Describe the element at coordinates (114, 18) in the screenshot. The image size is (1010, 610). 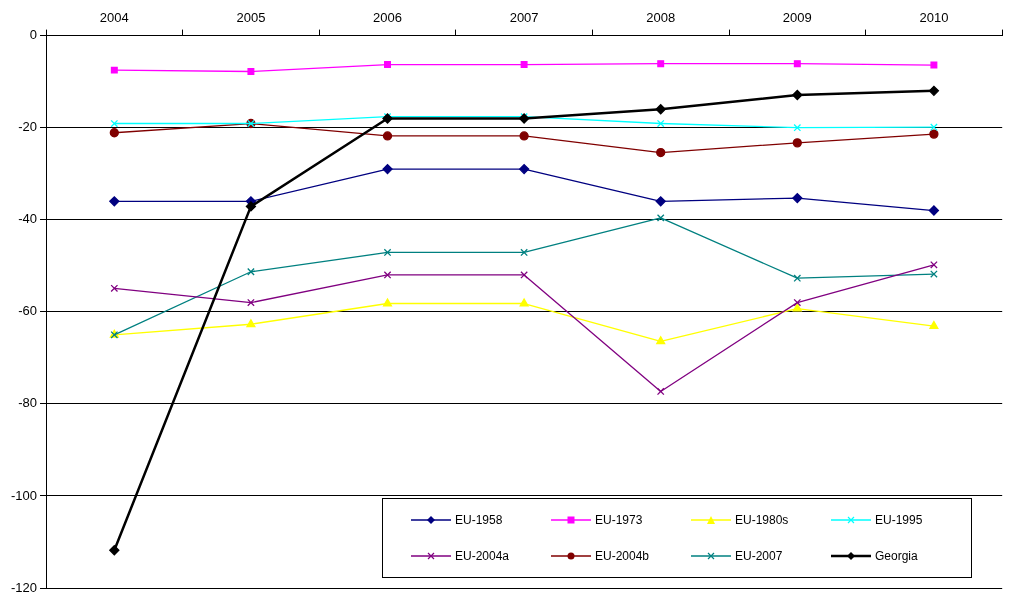
I see `x-tick-label: 2004` at that location.